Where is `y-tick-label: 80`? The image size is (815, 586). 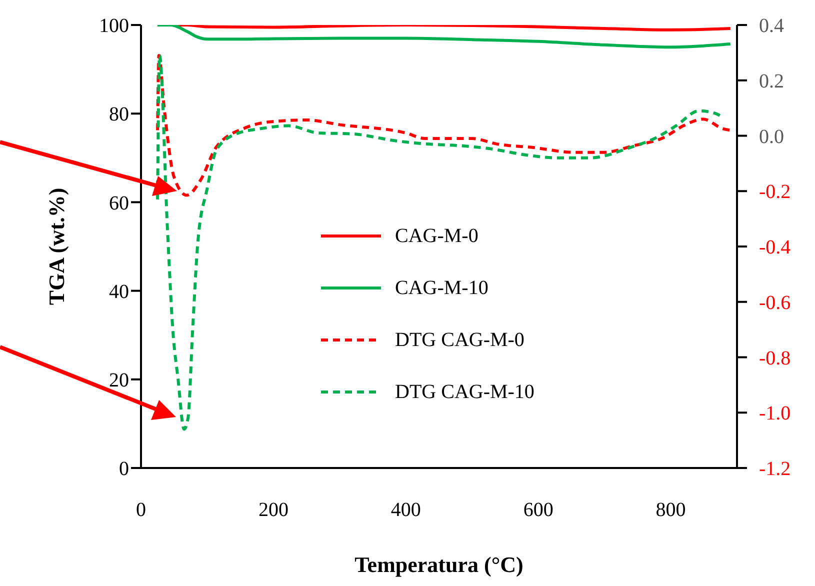 y-tick-label: 80 is located at coordinates (119, 115).